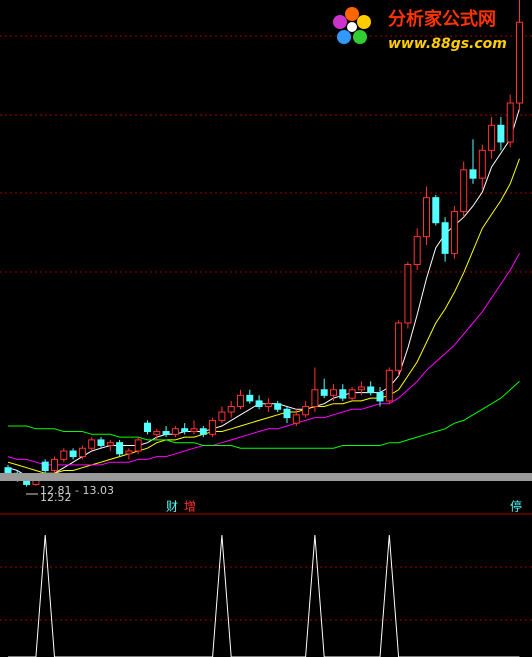 The image size is (532, 657). Describe the element at coordinates (442, 19) in the screenshot. I see `watermark-title: 分析家公式网` at that location.